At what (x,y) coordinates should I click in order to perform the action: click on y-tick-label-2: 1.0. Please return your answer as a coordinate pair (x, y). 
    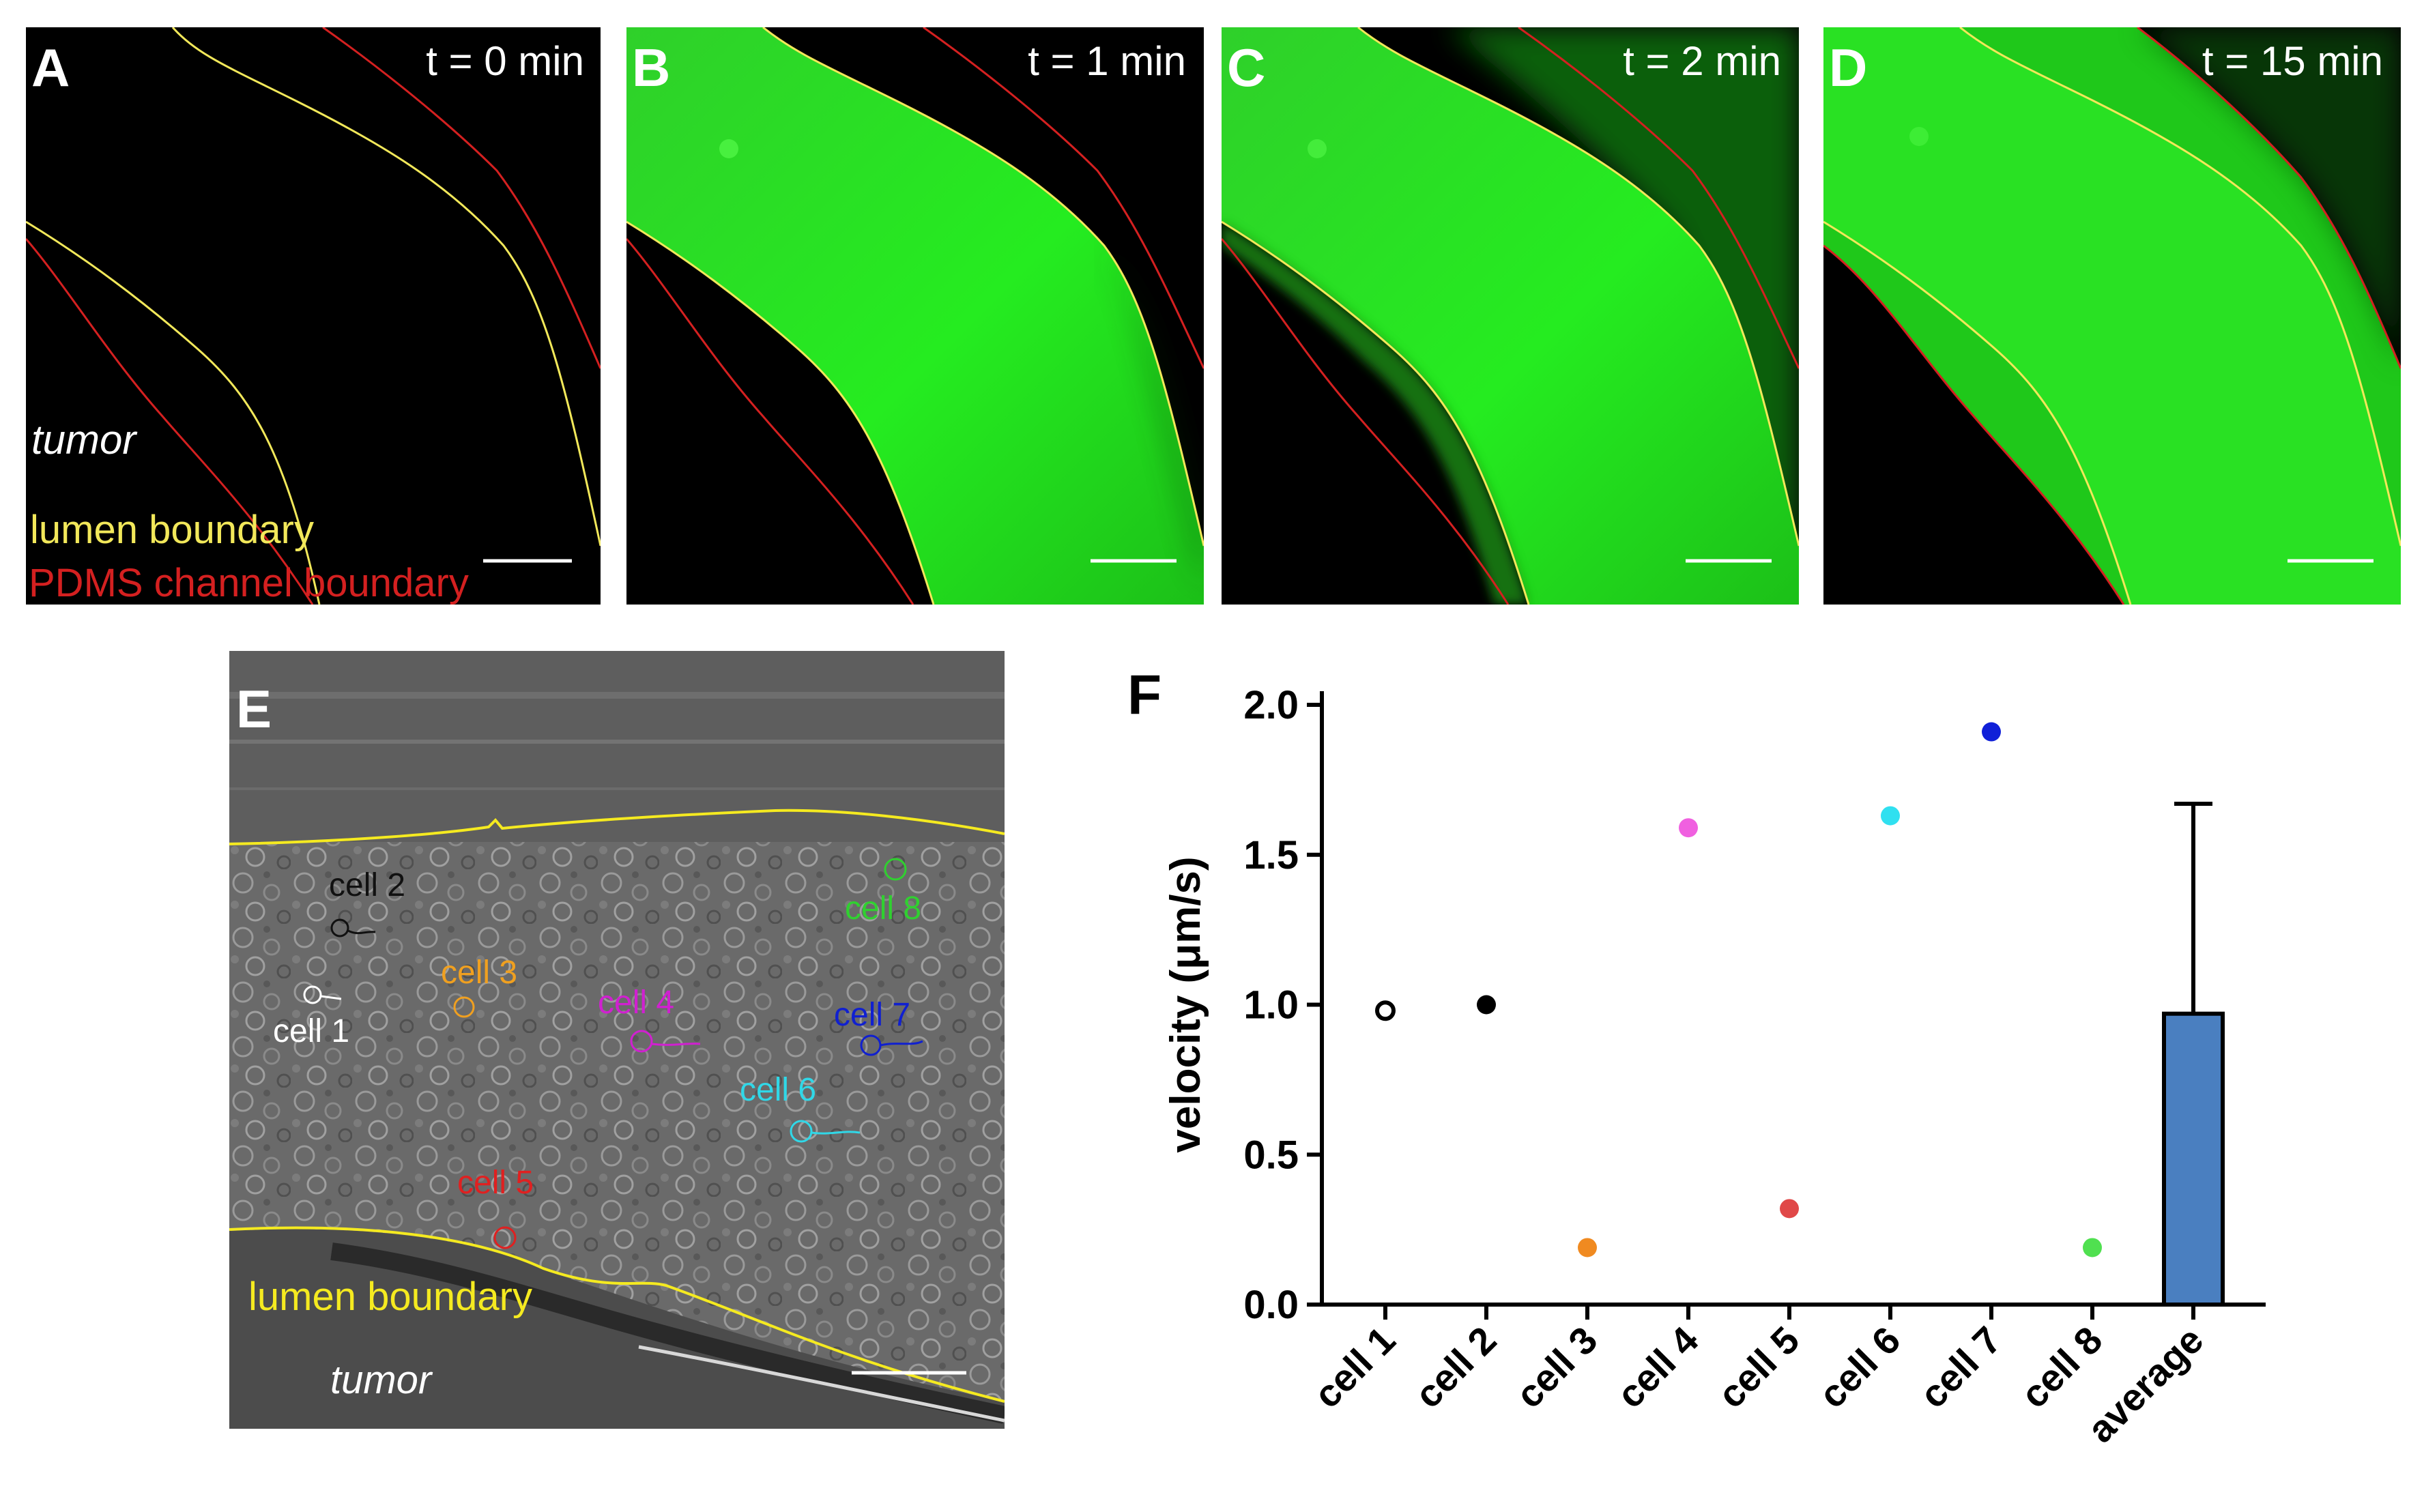
    Looking at the image, I should click on (1271, 1006).